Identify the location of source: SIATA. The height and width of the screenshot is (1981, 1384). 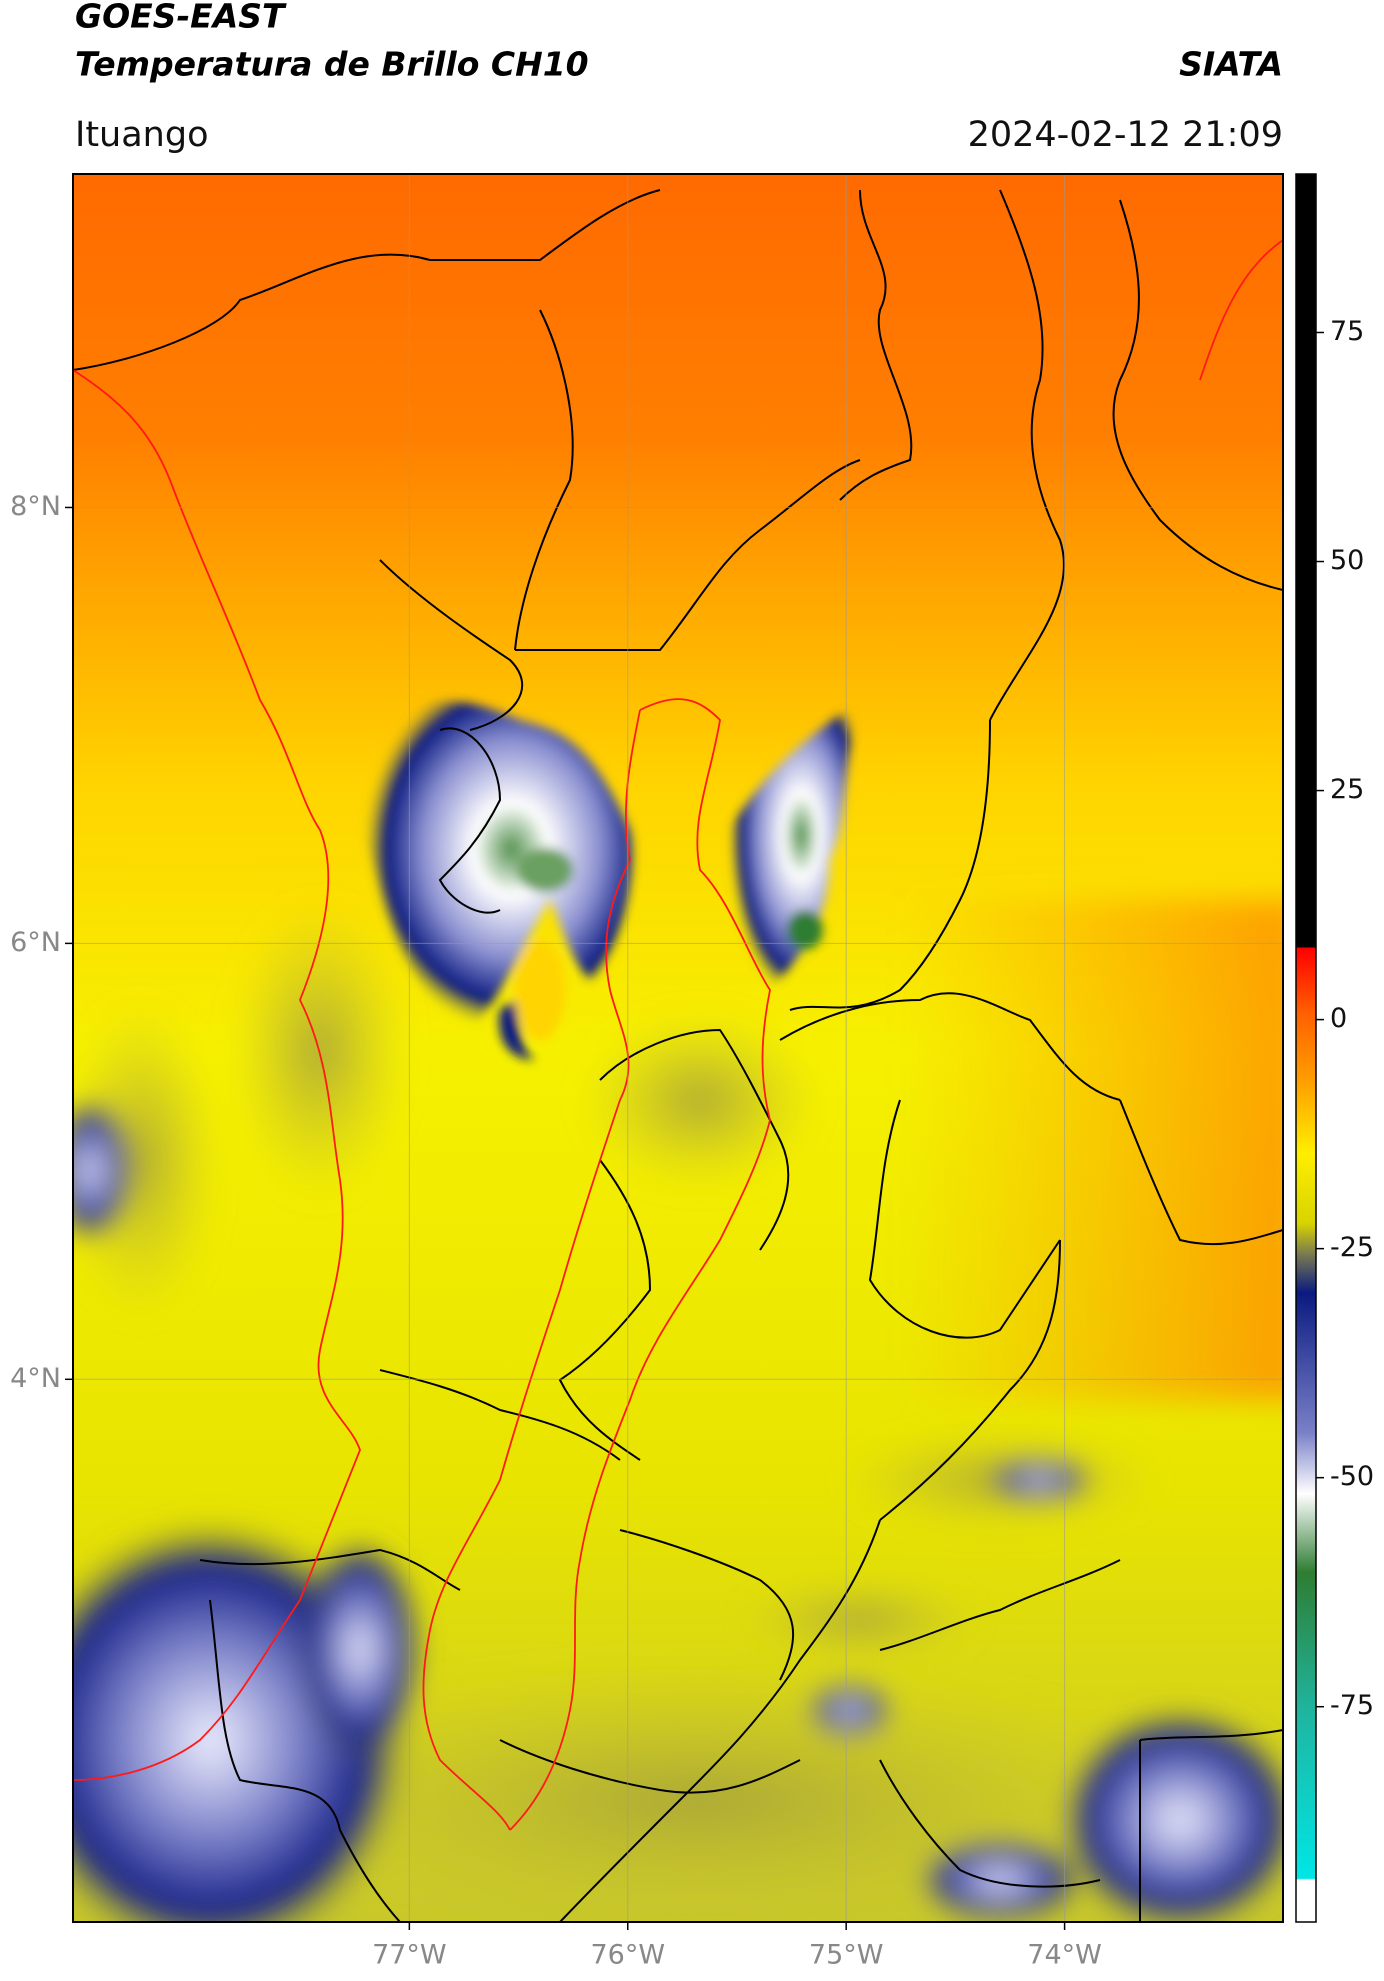
(1231, 64).